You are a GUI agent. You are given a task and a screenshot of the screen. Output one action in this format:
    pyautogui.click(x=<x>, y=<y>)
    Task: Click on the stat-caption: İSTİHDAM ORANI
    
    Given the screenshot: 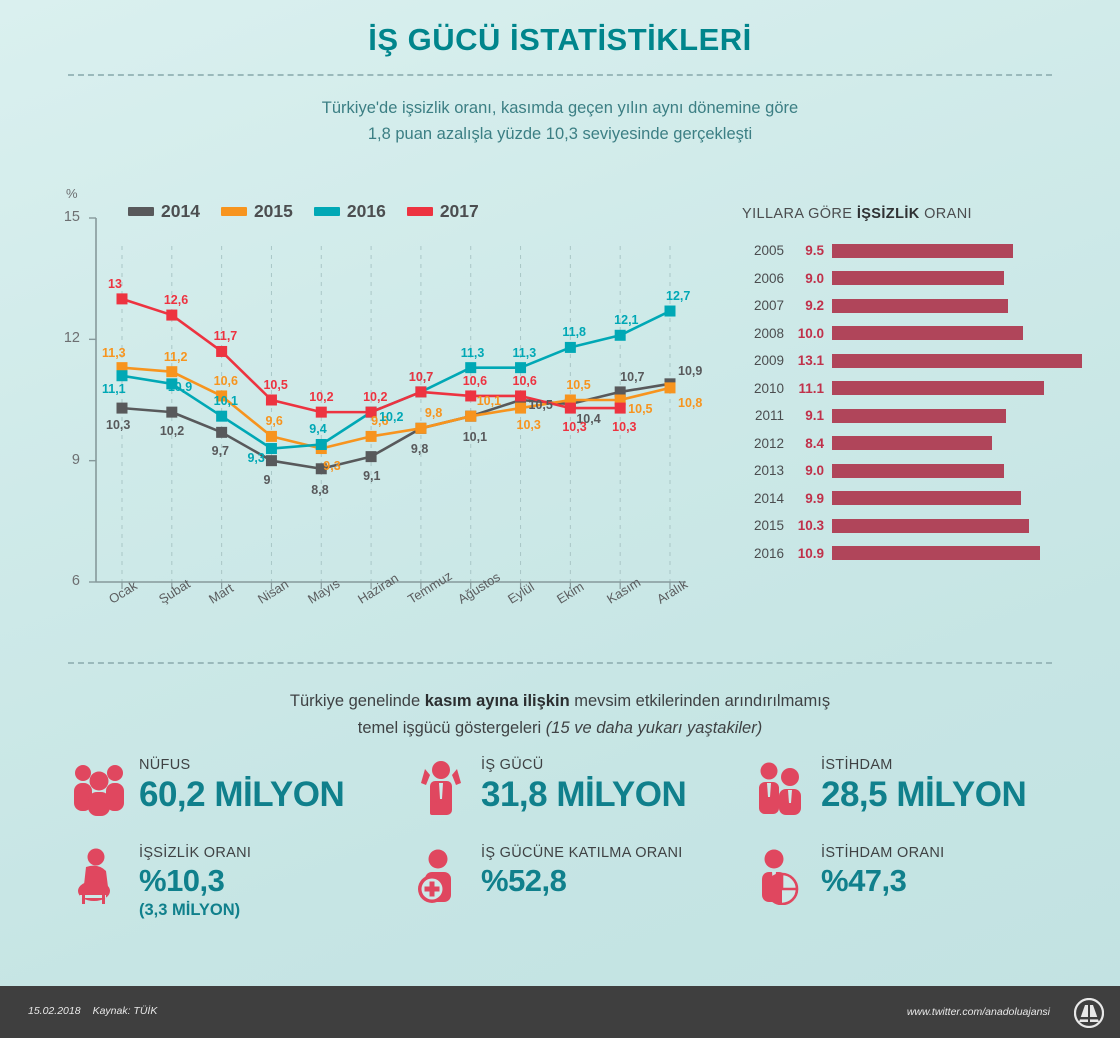 What is the action you would take?
    pyautogui.click(x=883, y=853)
    